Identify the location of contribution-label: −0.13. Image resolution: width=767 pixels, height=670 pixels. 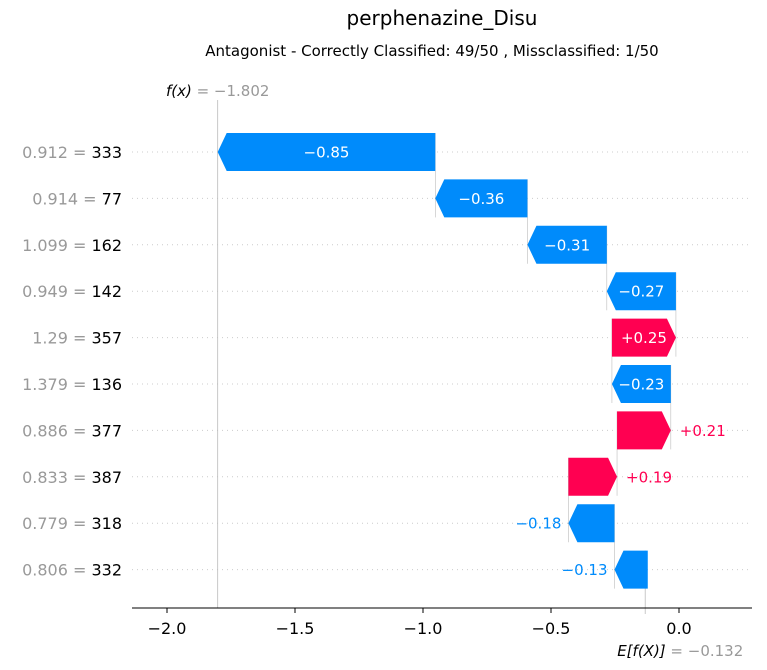
(585, 570).